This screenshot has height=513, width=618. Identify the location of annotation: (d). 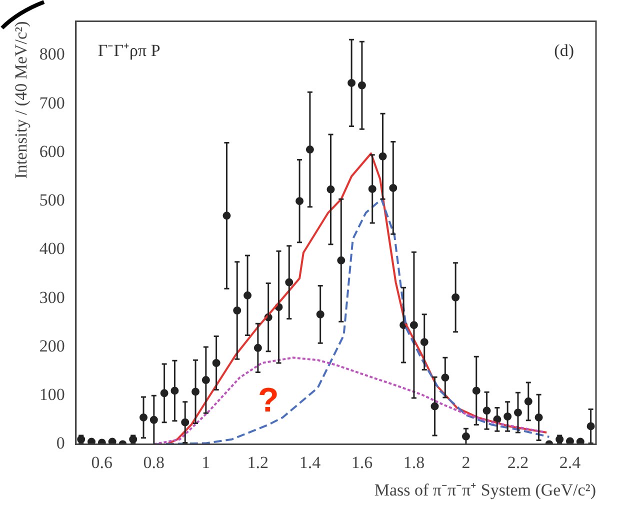
(564, 50).